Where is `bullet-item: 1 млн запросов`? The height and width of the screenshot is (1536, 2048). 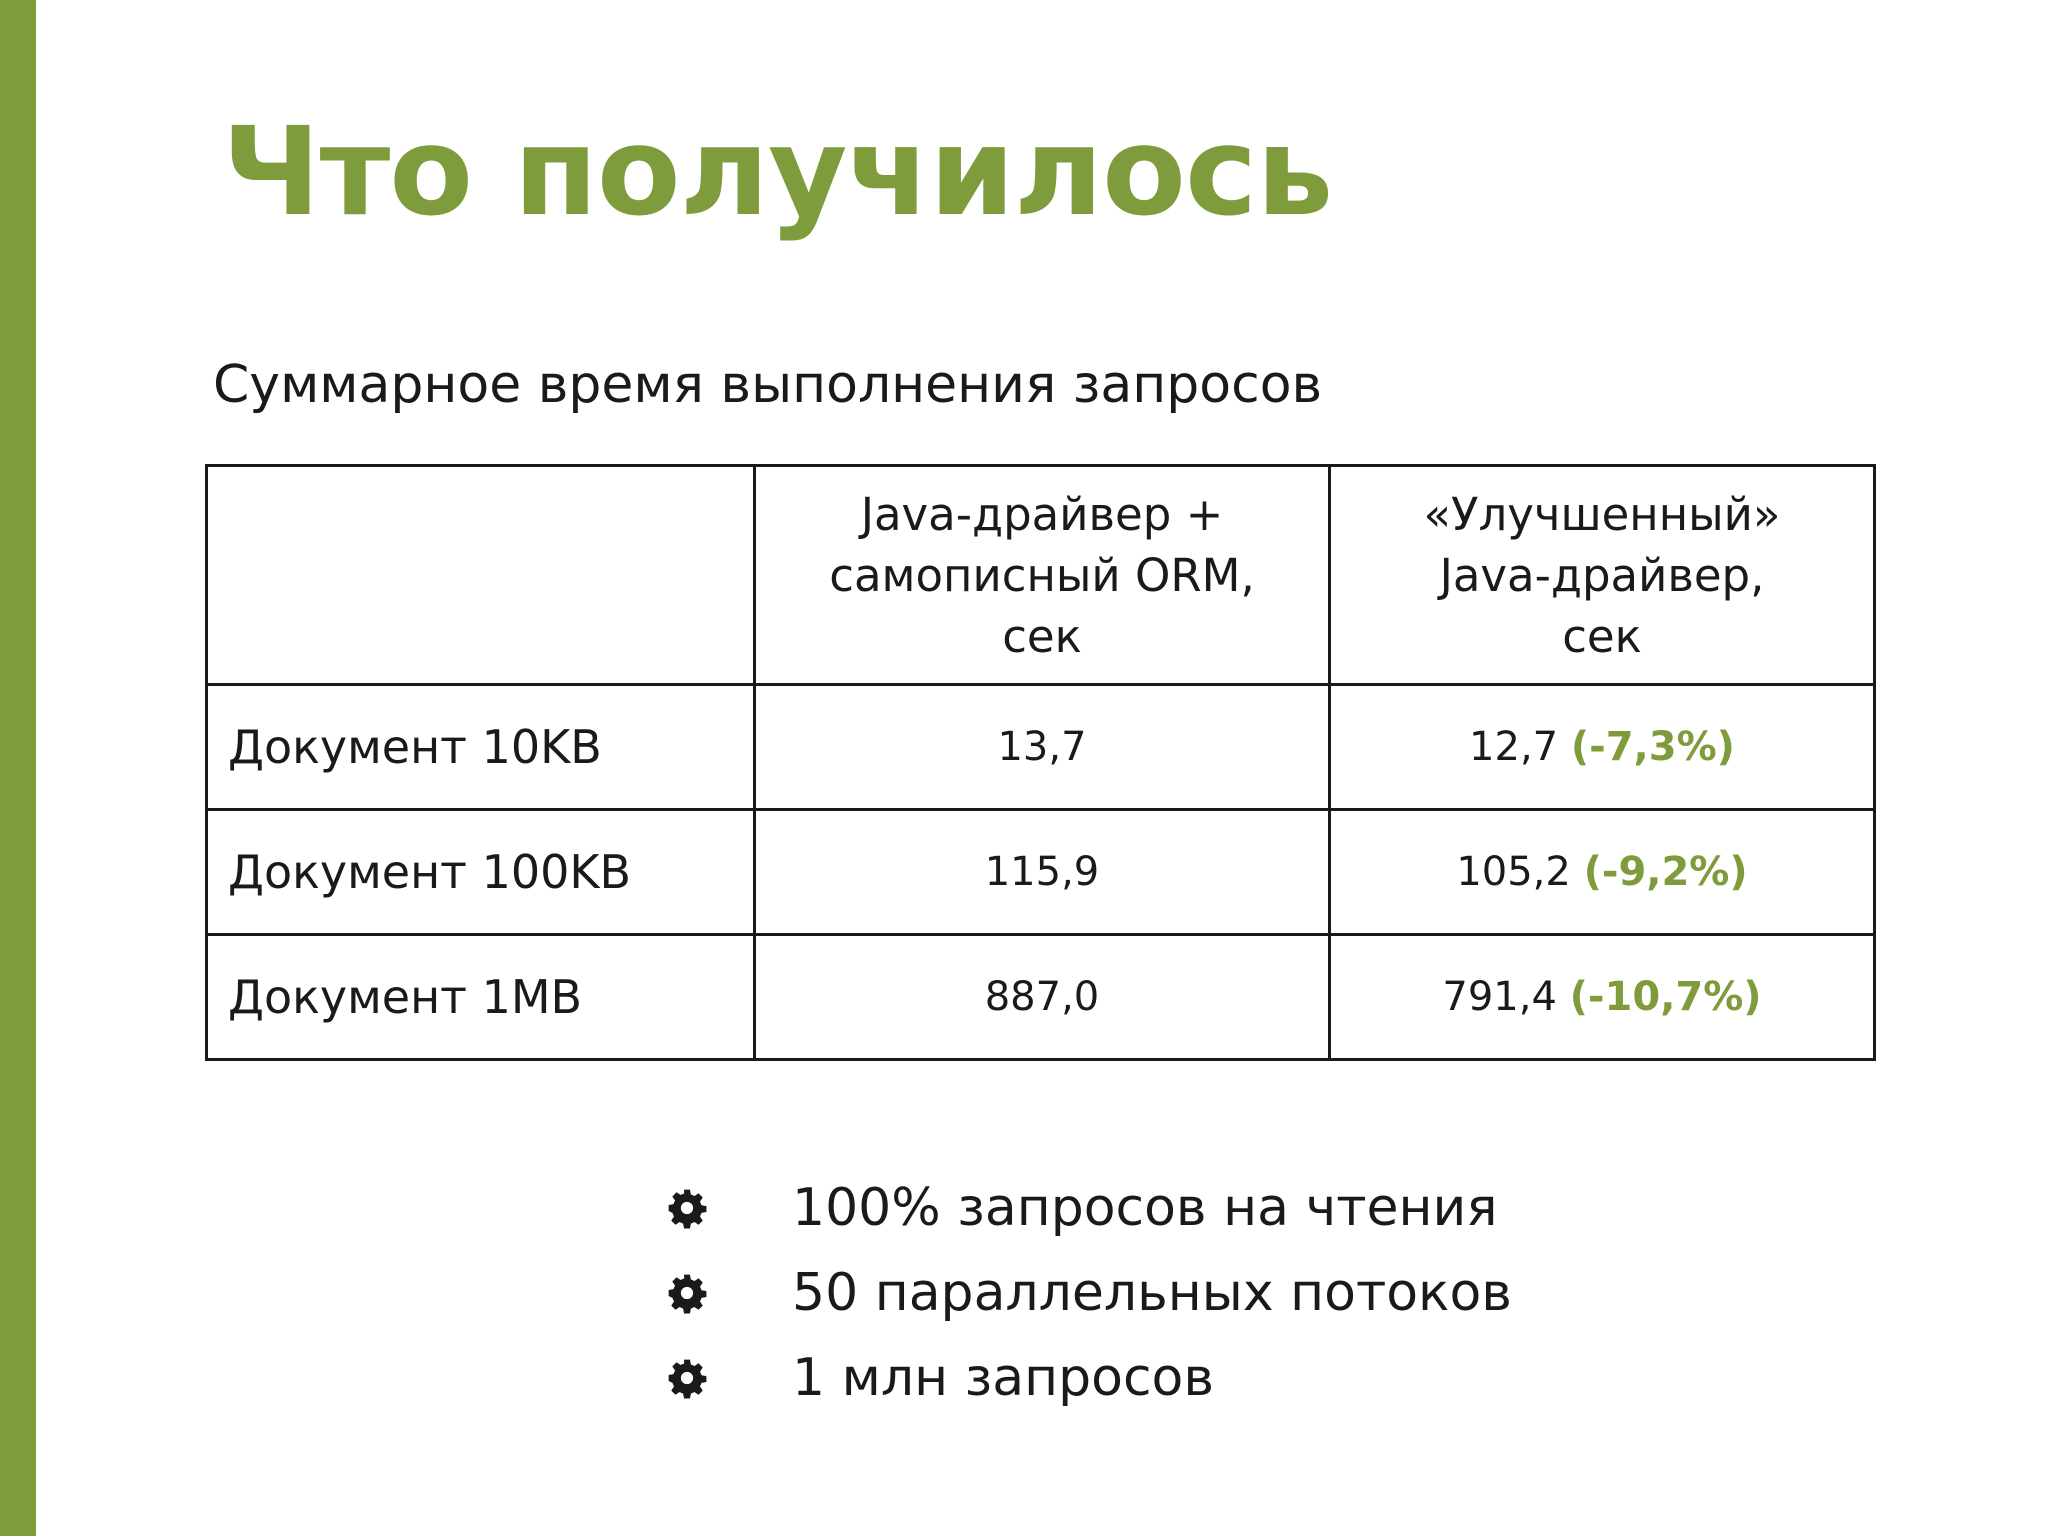 bullet-item: 1 млн запросов is located at coordinates (1086, 1377).